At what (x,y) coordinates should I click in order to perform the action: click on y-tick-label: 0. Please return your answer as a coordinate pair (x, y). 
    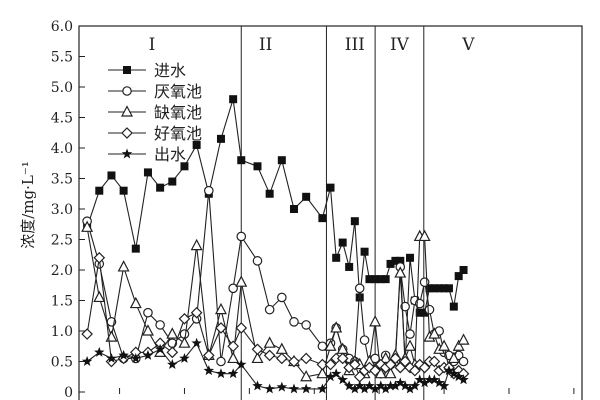
    Looking at the image, I should click on (68, 392).